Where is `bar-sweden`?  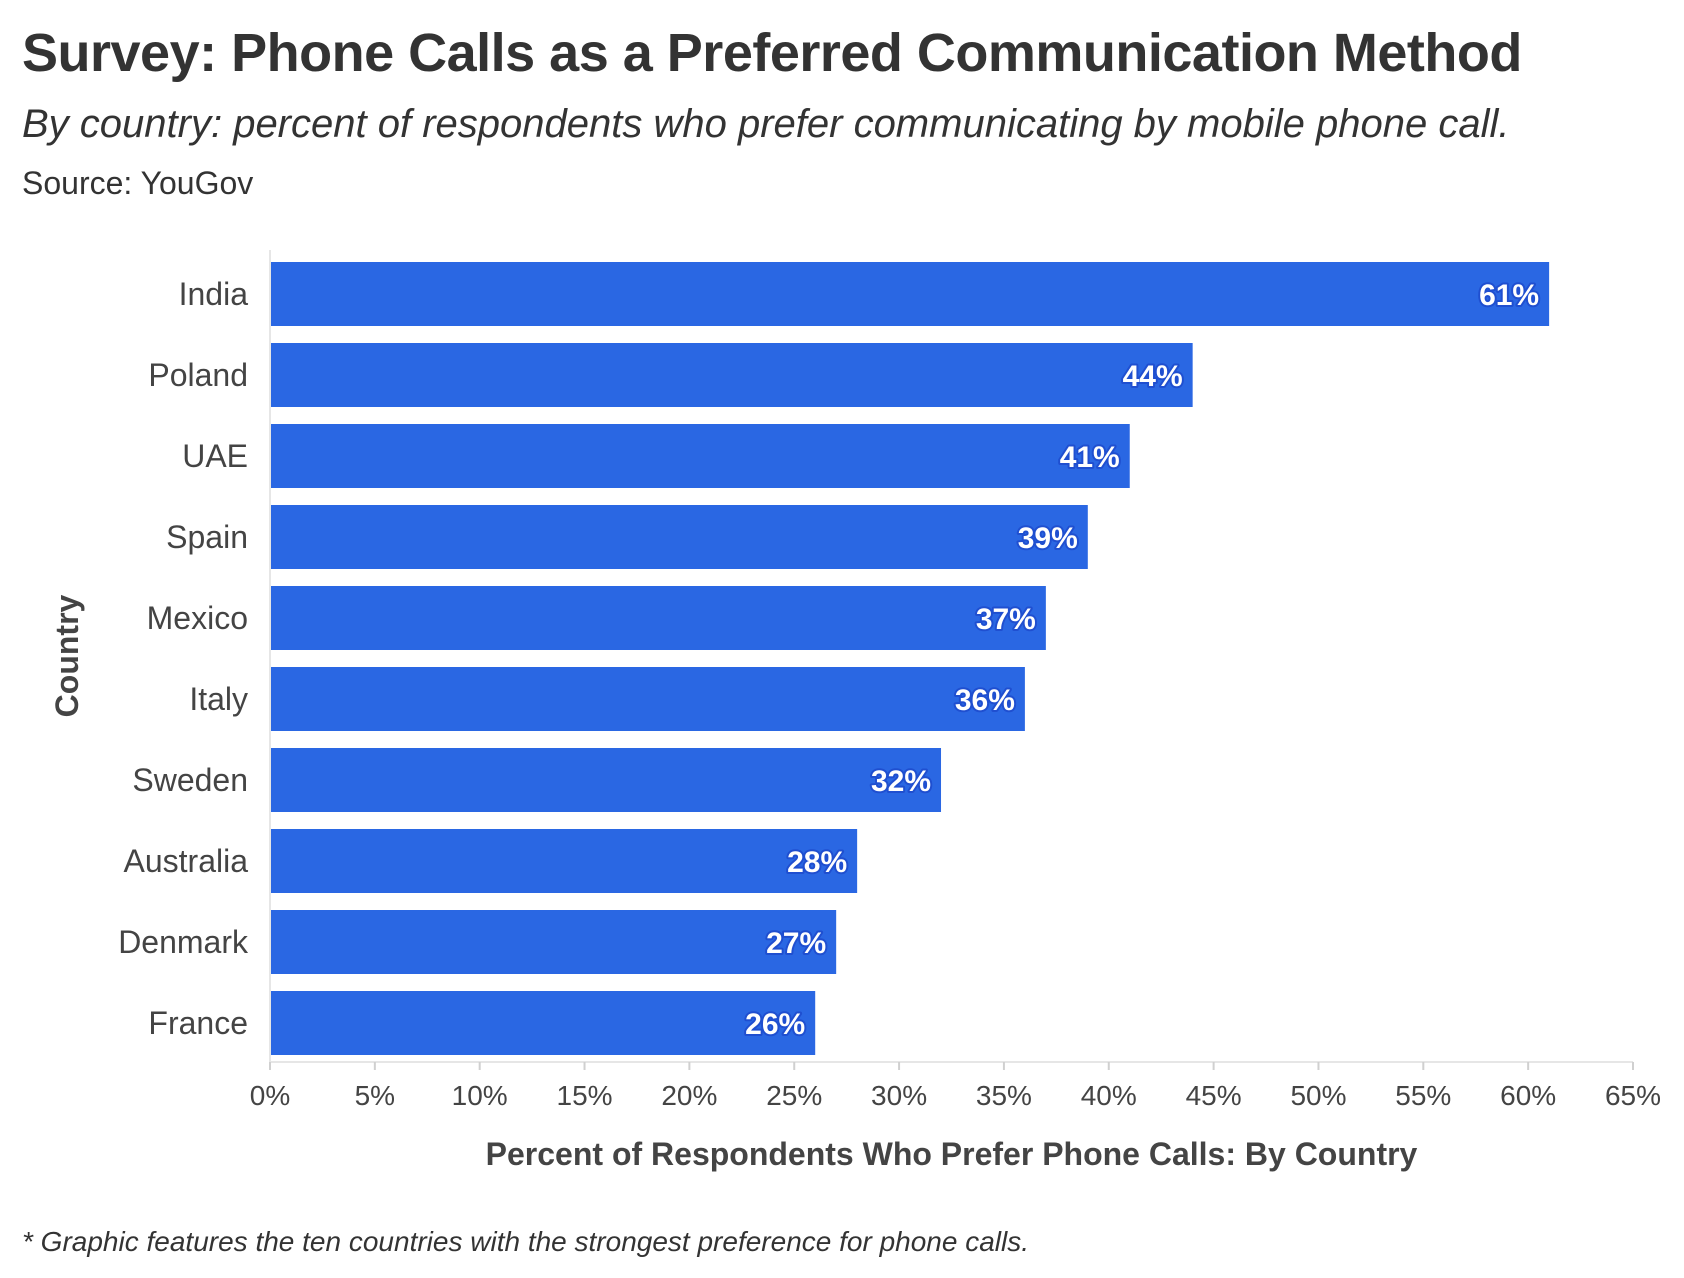 bar-sweden is located at coordinates (606, 780).